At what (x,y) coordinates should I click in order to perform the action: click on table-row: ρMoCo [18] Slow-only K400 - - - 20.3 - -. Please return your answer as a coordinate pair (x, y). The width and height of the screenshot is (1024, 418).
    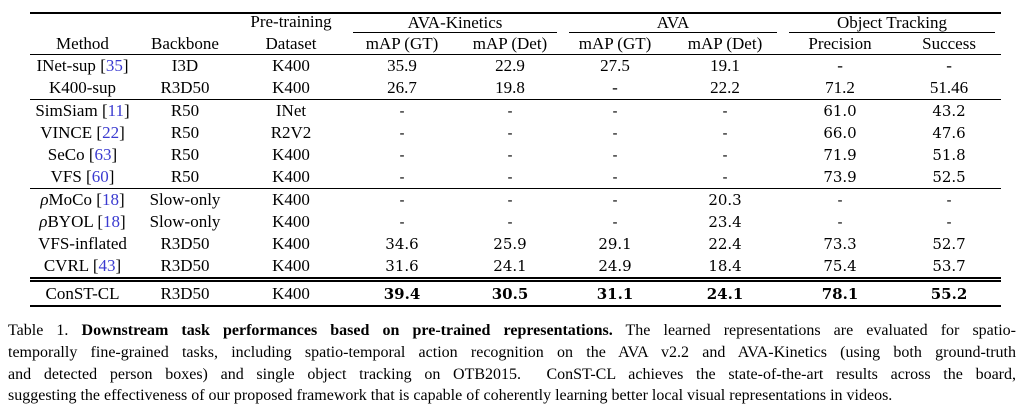
    Looking at the image, I should click on (515, 200).